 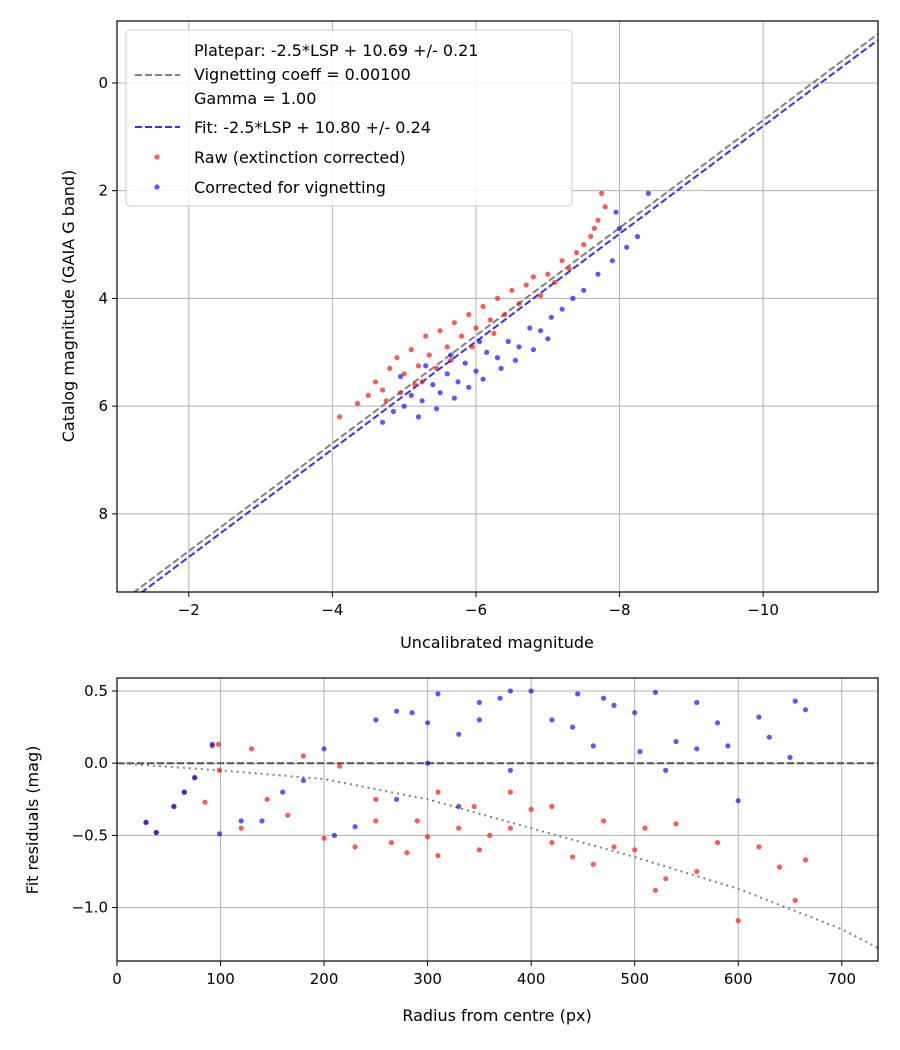 I want to click on y-tick-label: 0.5, so click(x=96, y=691).